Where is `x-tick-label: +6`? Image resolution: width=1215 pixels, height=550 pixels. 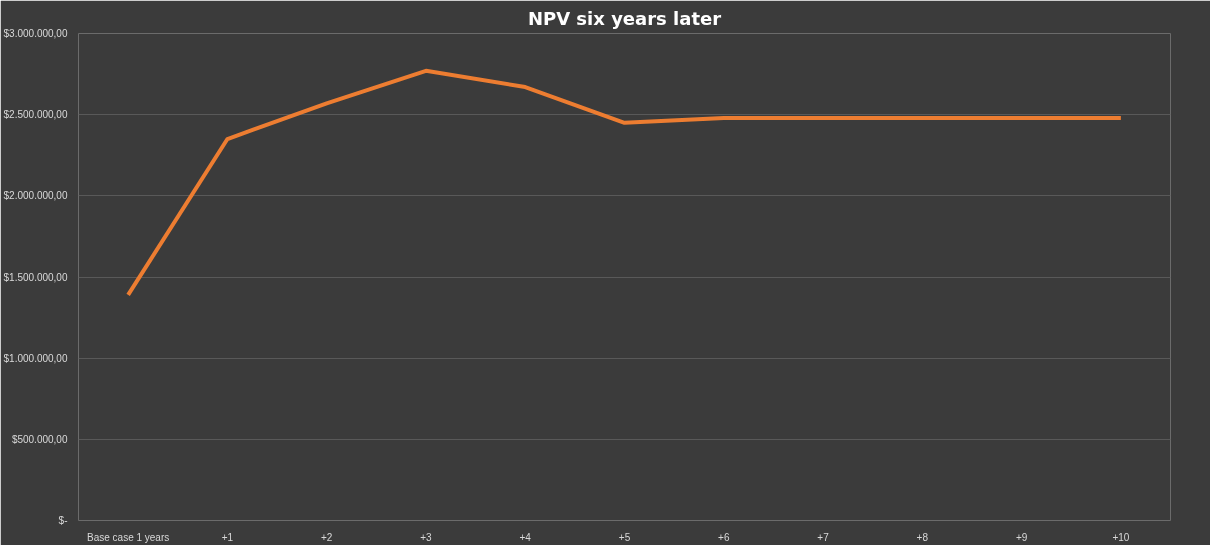
x-tick-label: +6 is located at coordinates (724, 537).